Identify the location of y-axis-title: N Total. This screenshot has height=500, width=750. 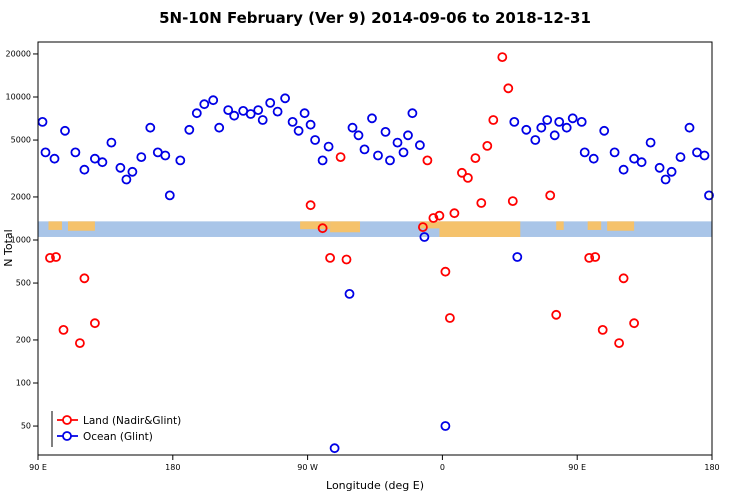
(8, 247).